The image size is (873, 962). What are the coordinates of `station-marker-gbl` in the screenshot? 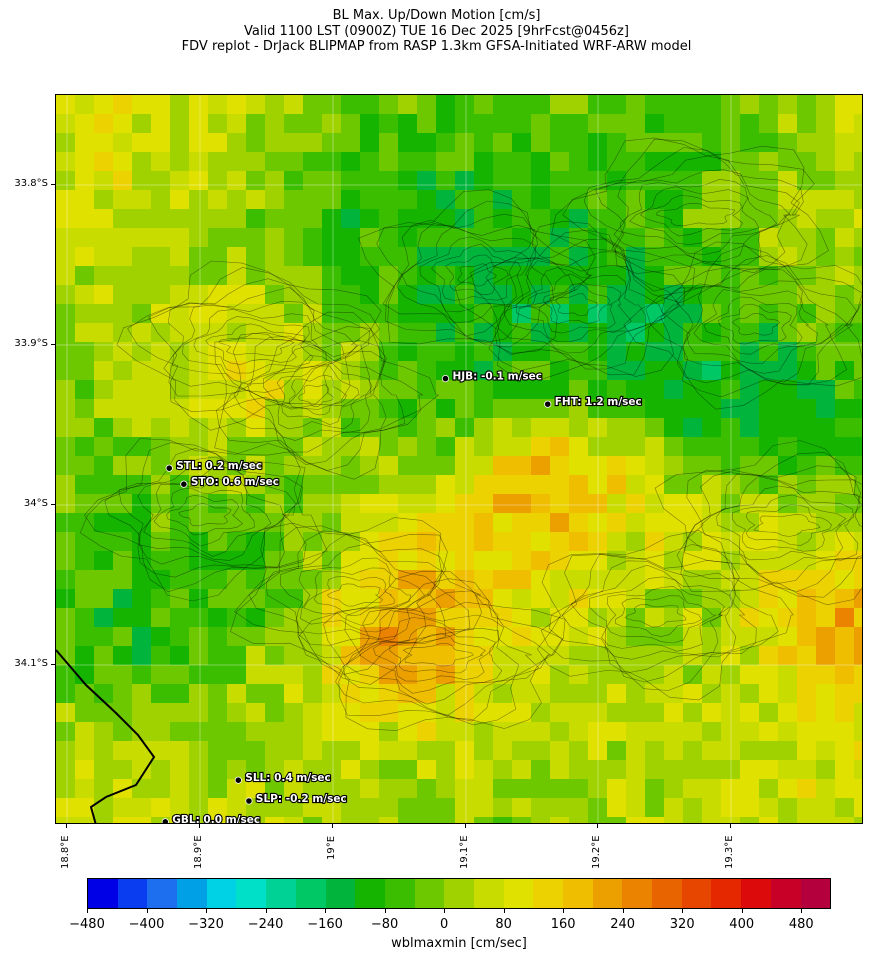 It's located at (165, 820).